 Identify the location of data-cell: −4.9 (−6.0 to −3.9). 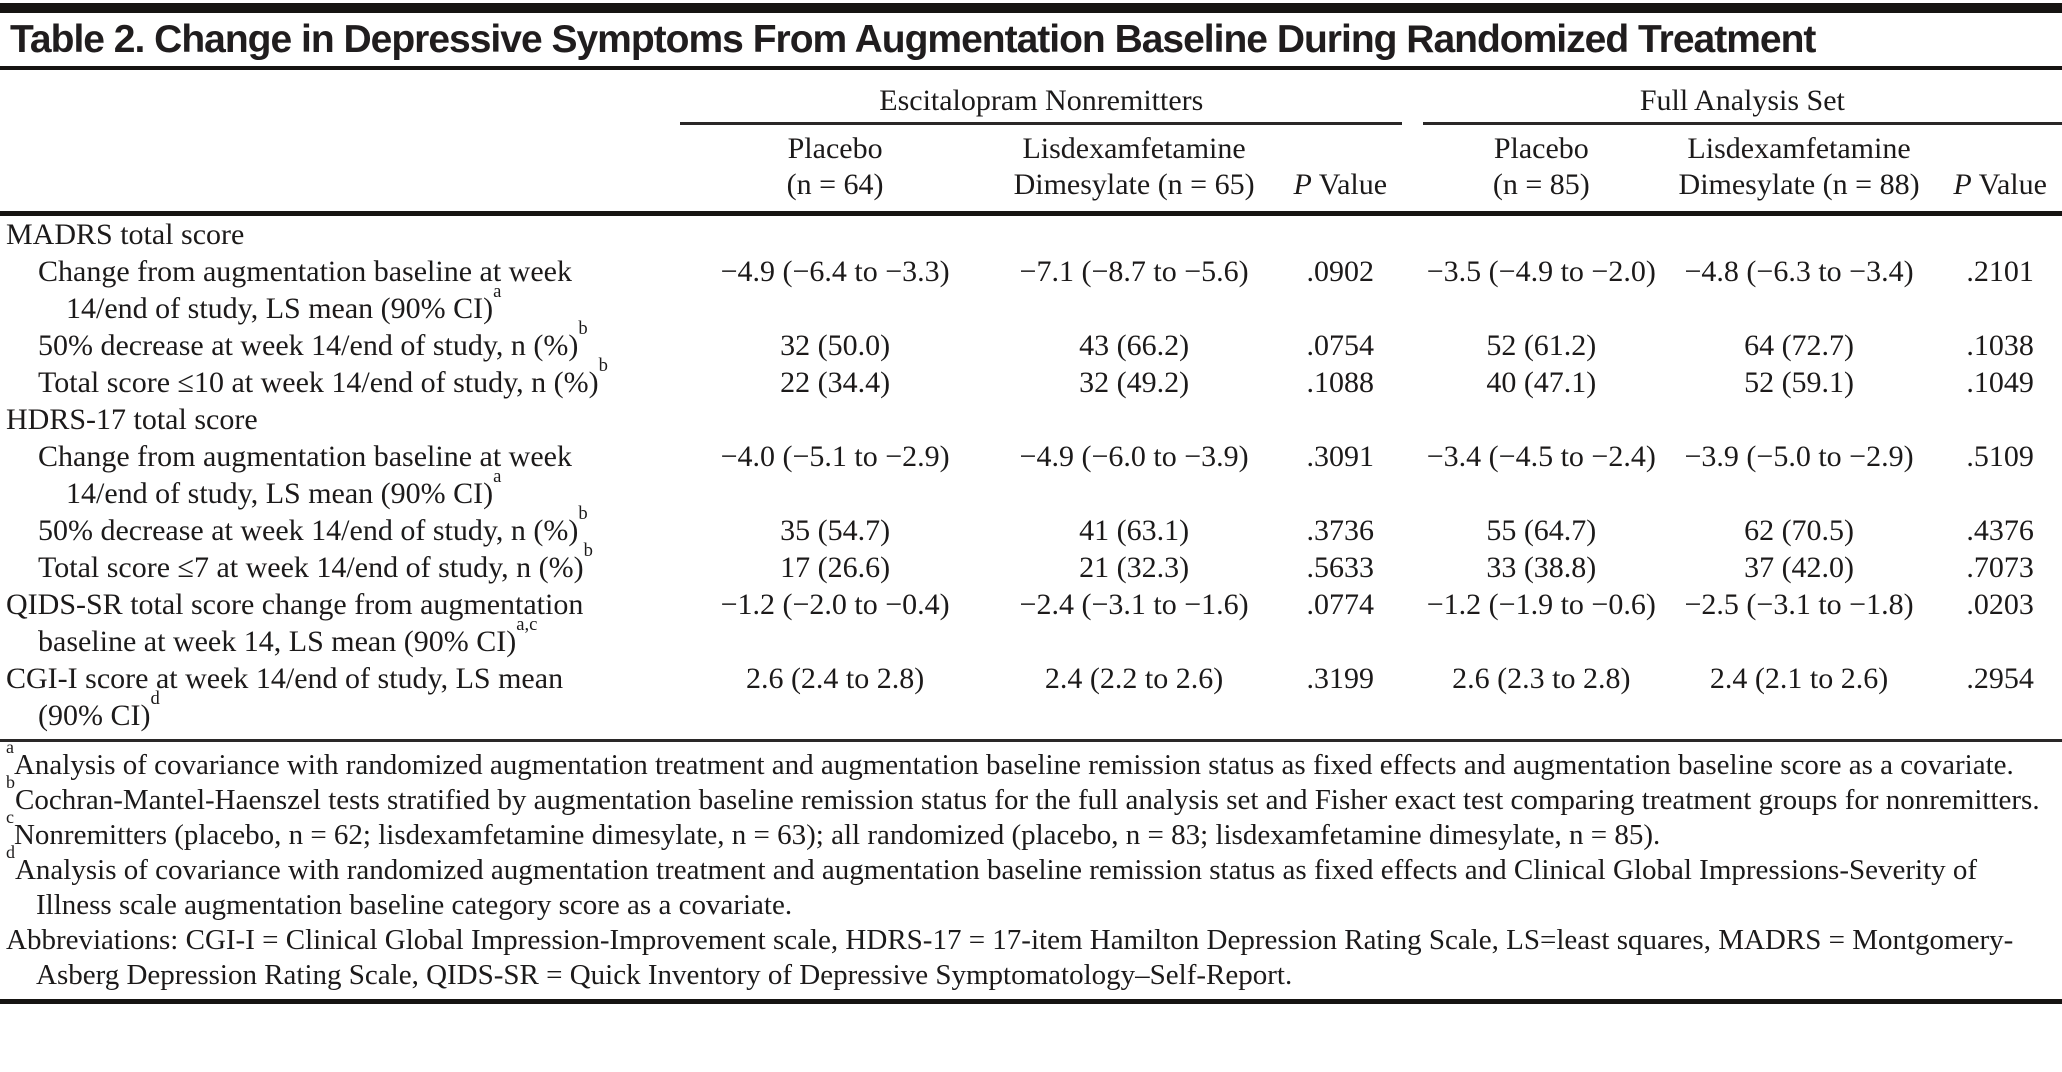
(1134, 456).